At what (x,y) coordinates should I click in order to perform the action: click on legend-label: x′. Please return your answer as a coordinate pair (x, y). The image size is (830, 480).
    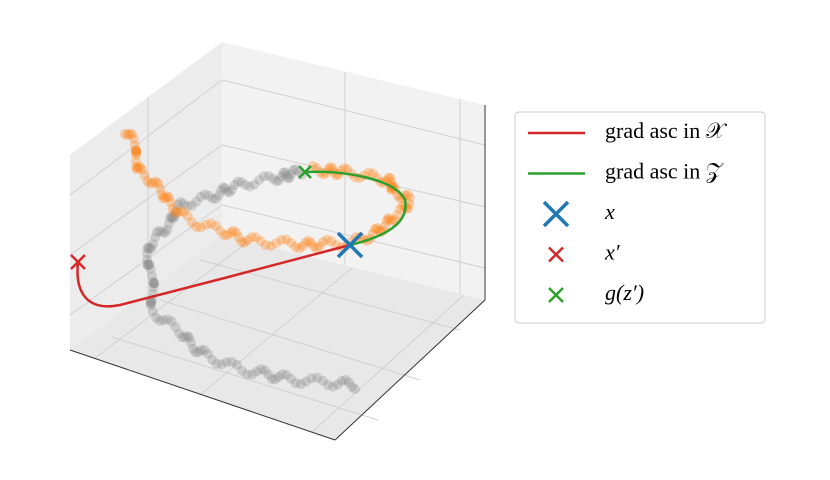
    Looking at the image, I should click on (612, 252).